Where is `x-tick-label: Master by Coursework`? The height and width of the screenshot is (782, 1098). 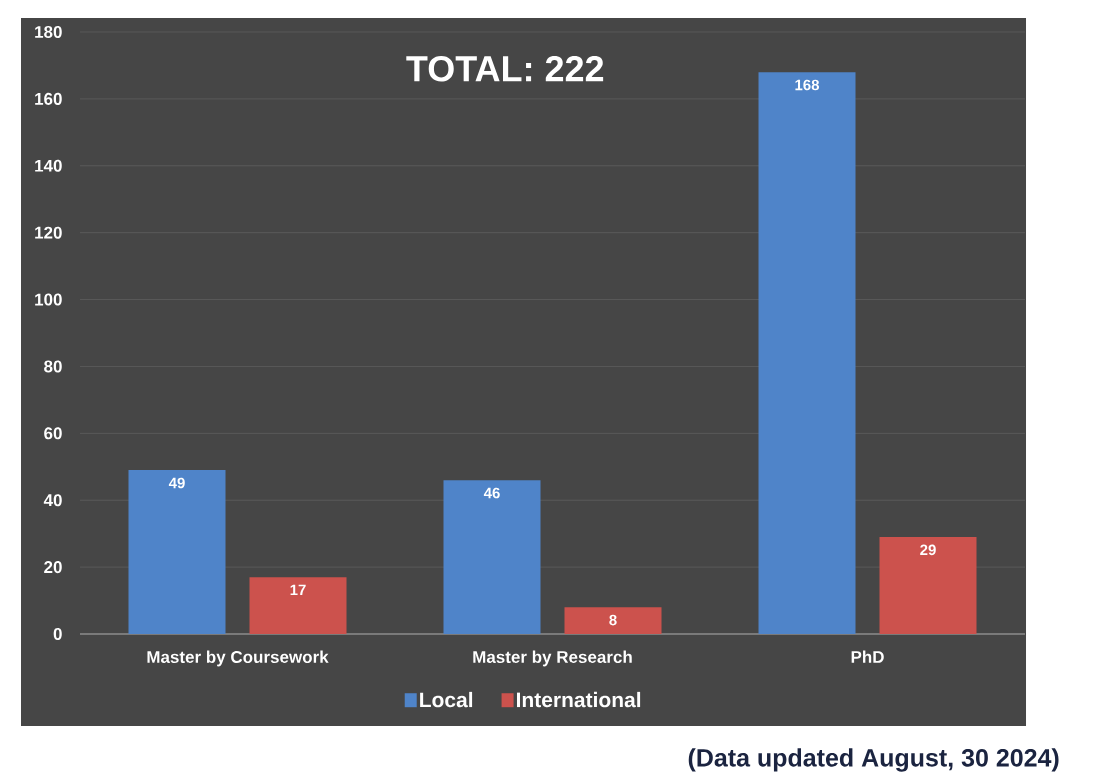
x-tick-label: Master by Coursework is located at coordinates (238, 658).